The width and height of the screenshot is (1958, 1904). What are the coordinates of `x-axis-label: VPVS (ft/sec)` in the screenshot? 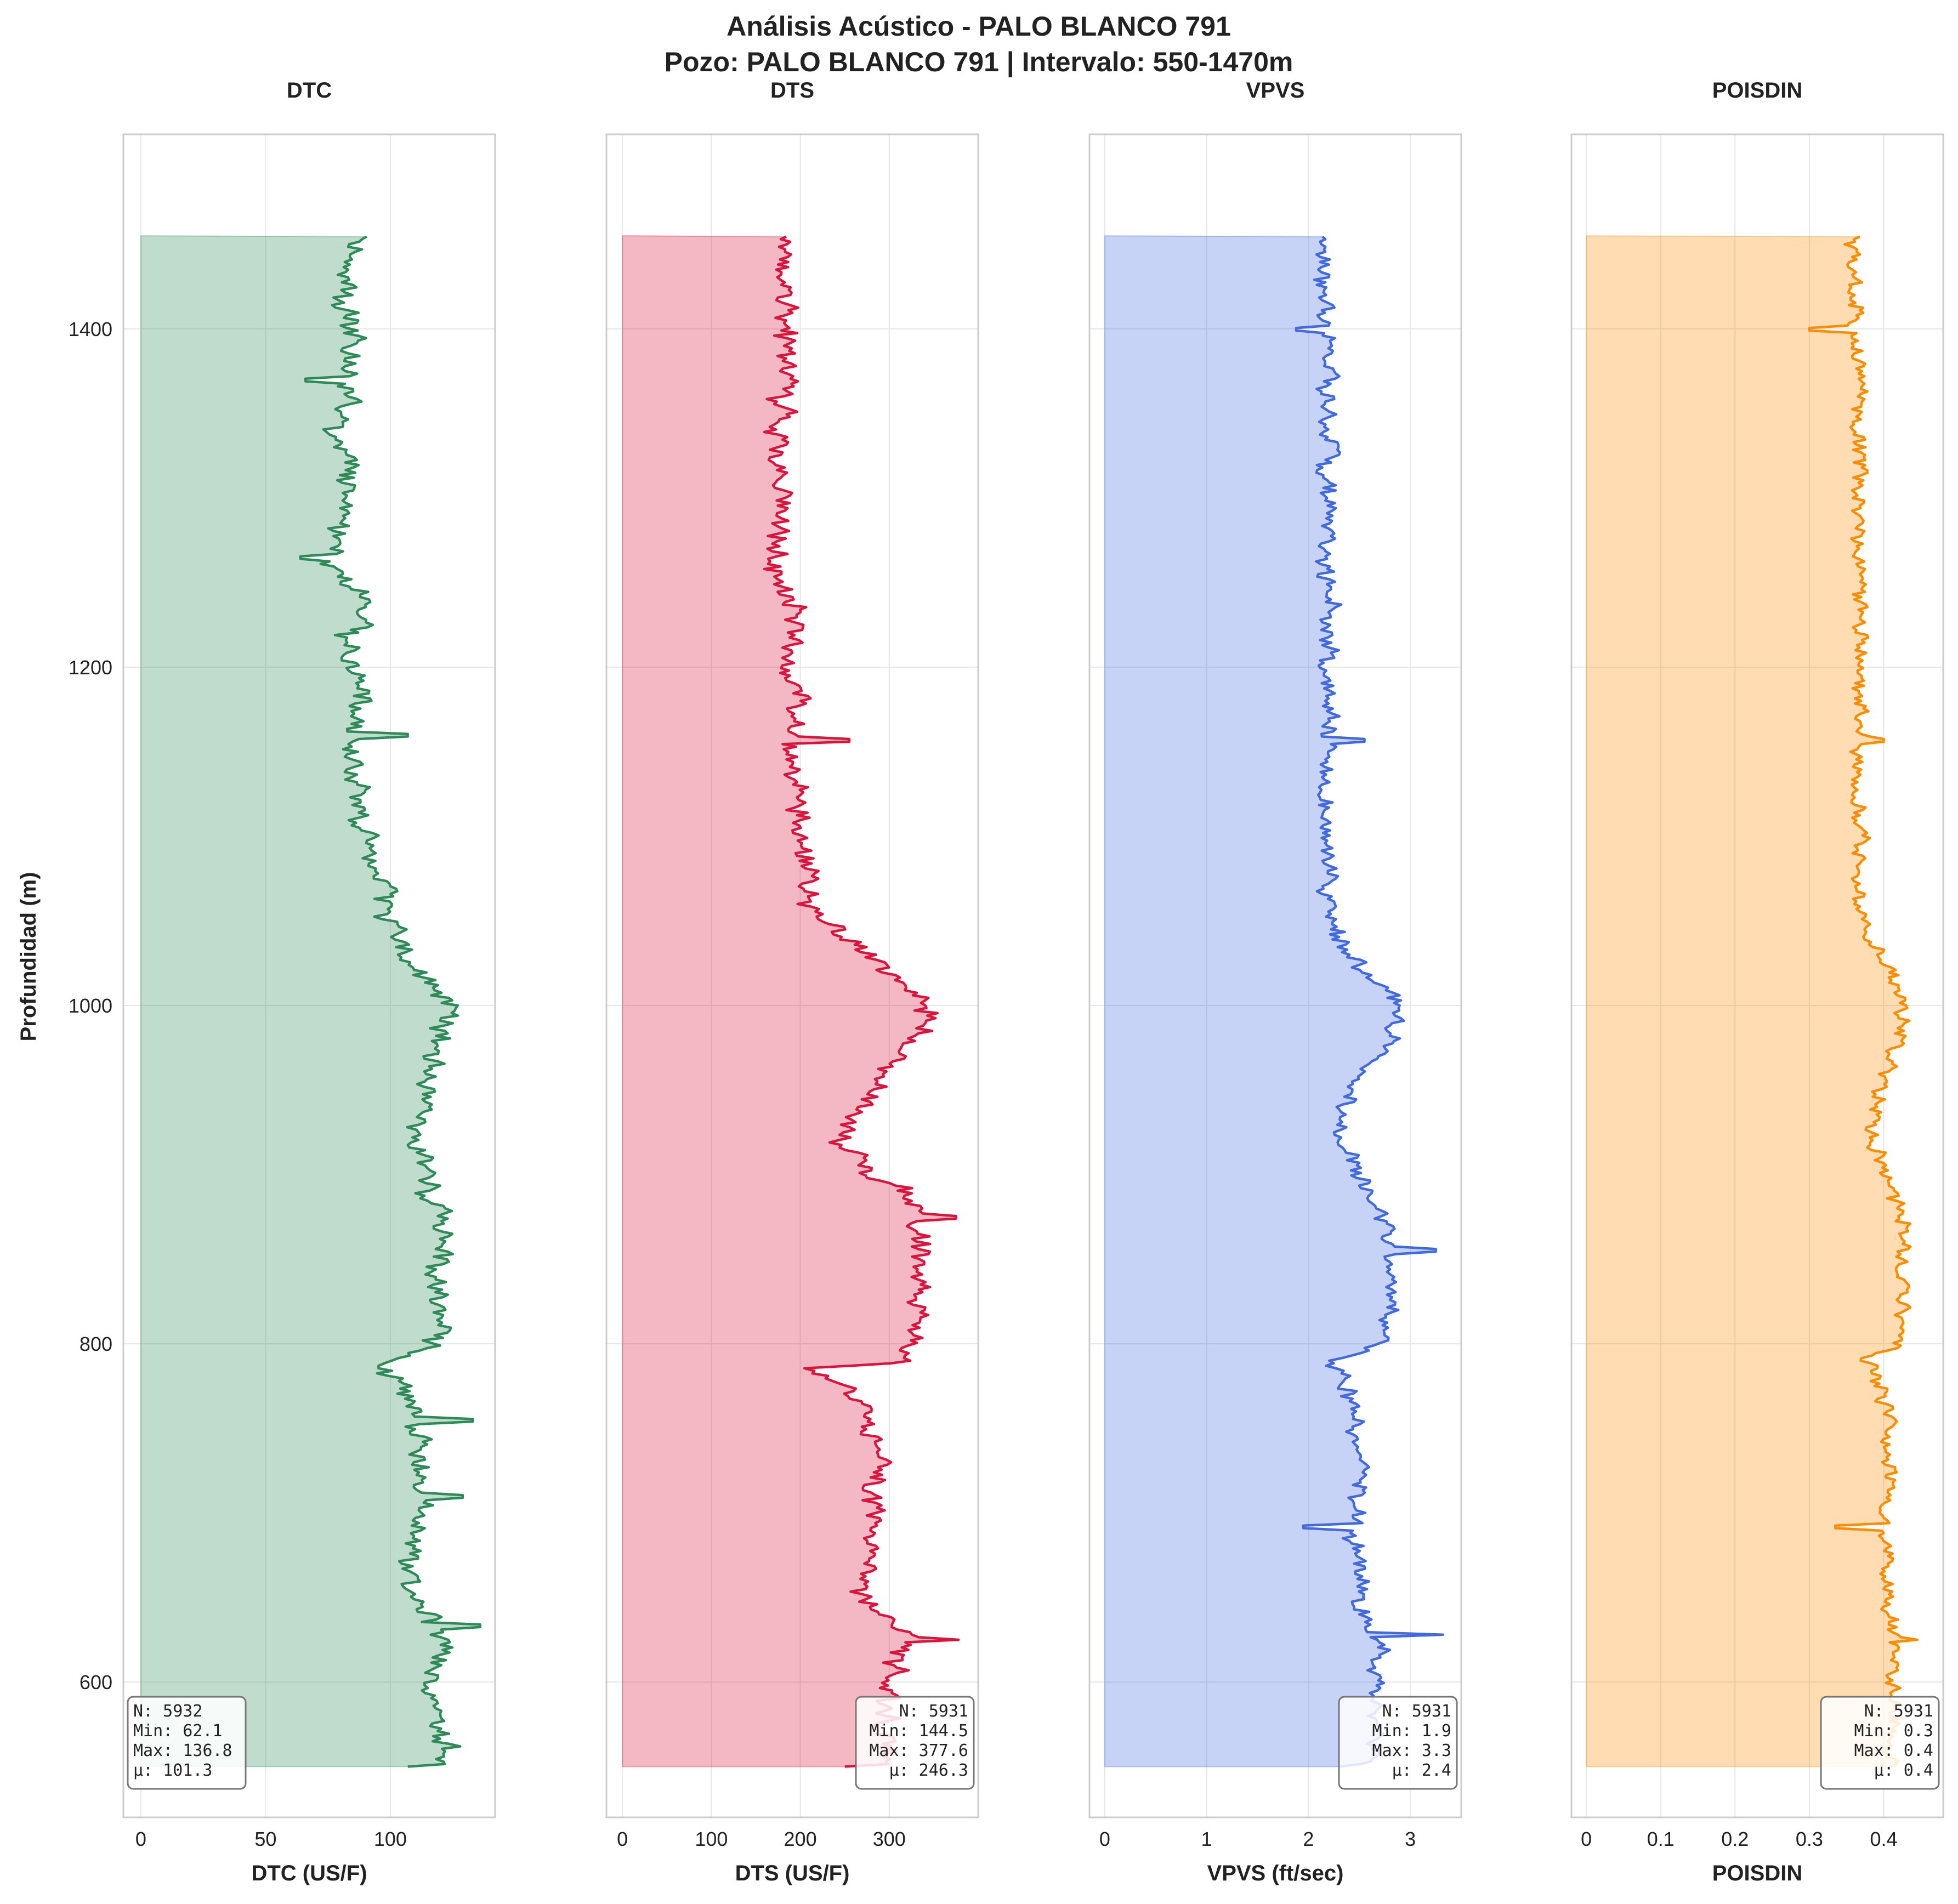 It's located at (1275, 1873).